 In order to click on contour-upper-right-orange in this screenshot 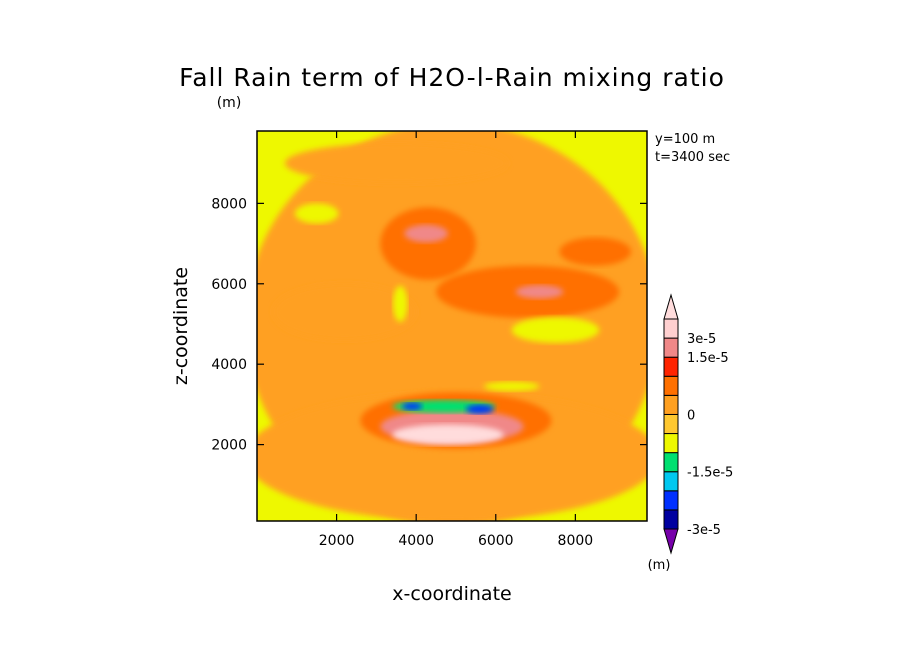, I will do `click(595, 251)`.